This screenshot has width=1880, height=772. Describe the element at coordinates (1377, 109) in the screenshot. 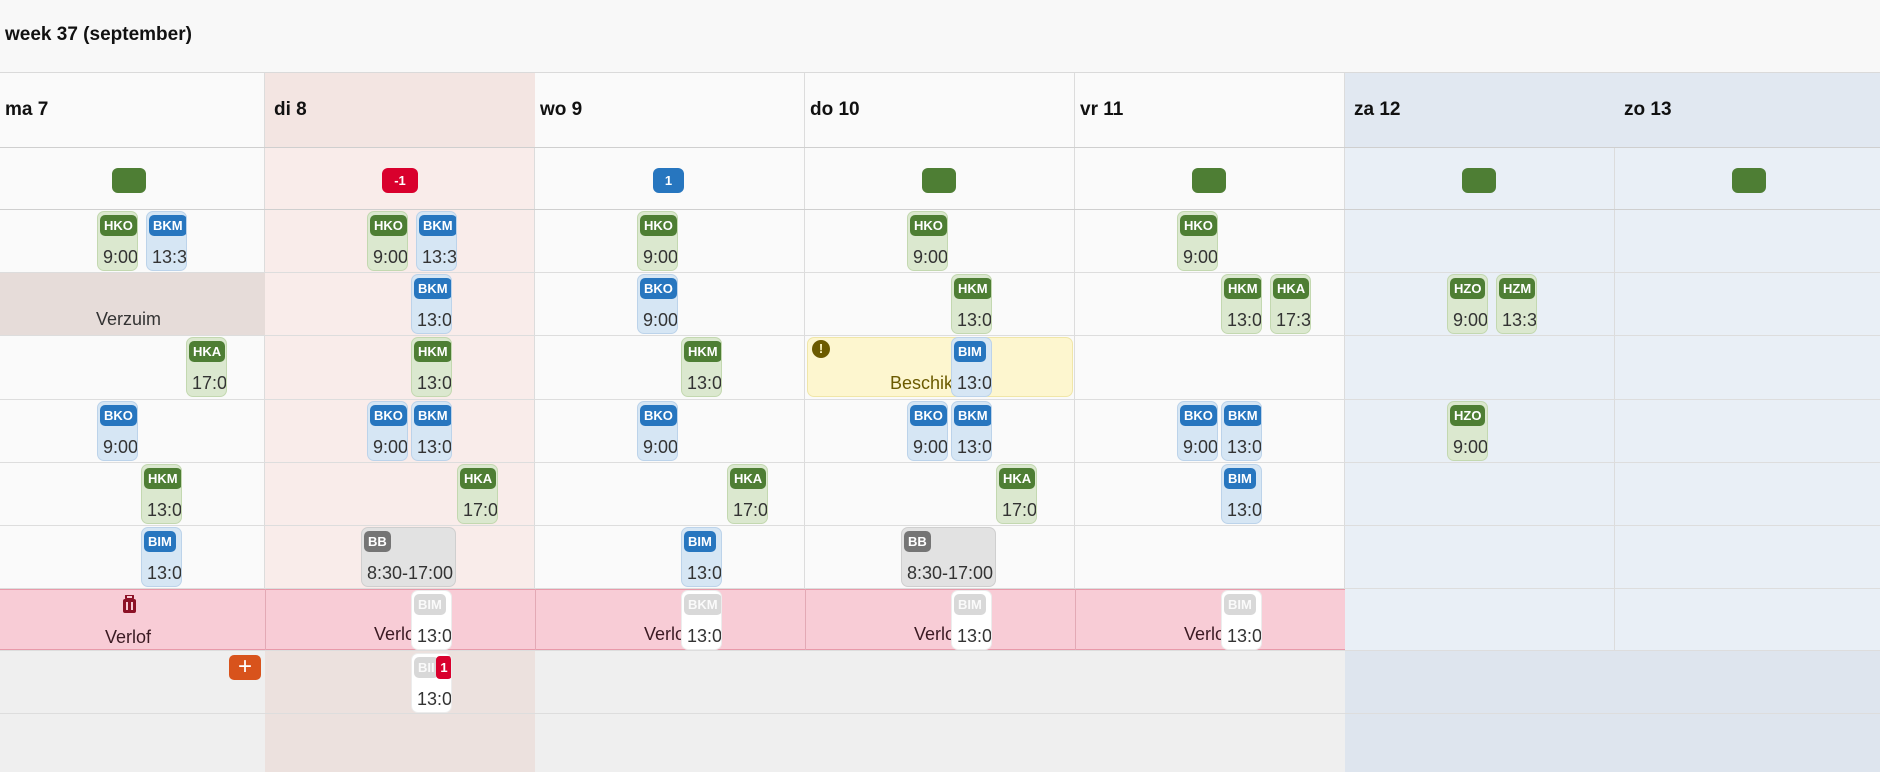

I see `day-label: za 12` at that location.